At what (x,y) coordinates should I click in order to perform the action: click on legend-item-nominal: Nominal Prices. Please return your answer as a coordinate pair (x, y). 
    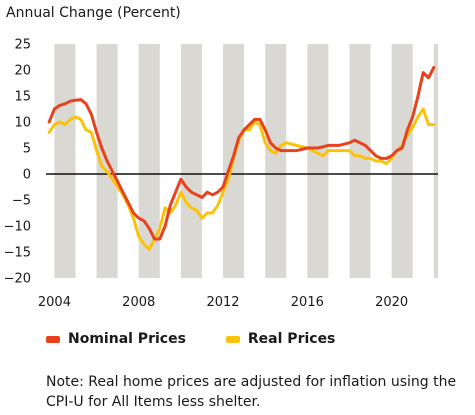
    Looking at the image, I should click on (116, 339).